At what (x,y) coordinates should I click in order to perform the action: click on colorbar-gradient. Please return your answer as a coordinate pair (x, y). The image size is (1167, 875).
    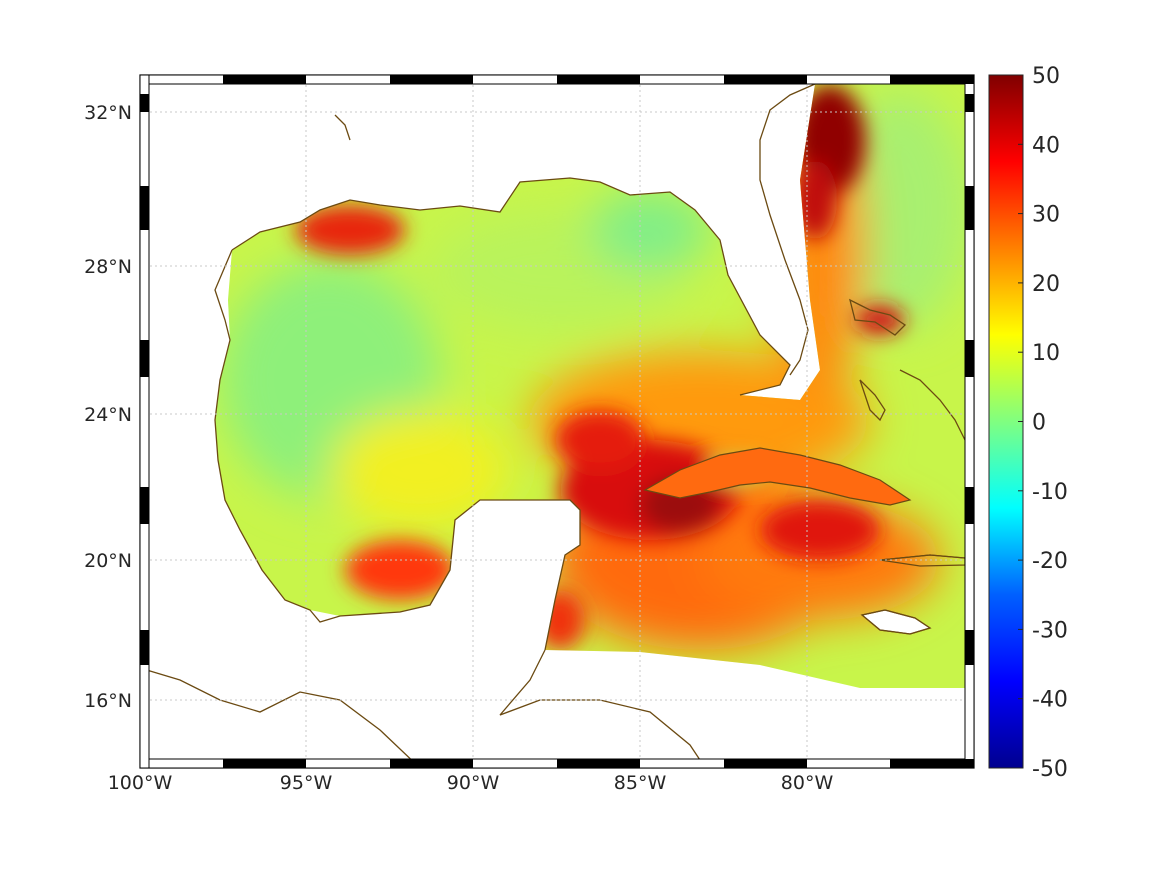
    Looking at the image, I should click on (1006, 421).